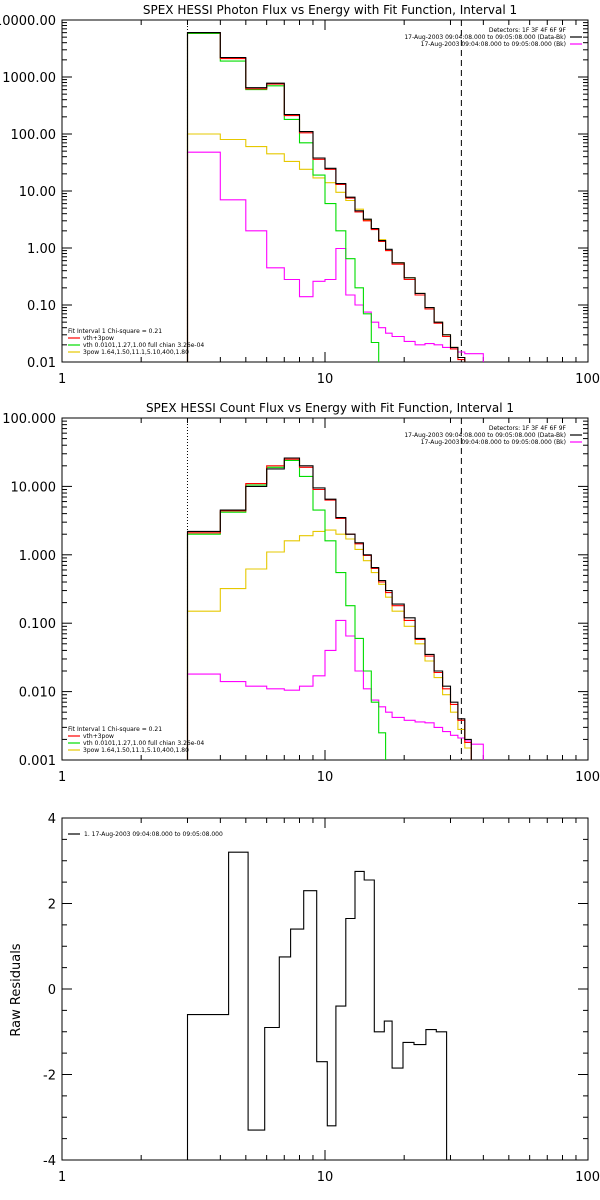 This screenshot has width=600, height=1200. I want to click on y-tick-label: 0, so click(52, 990).